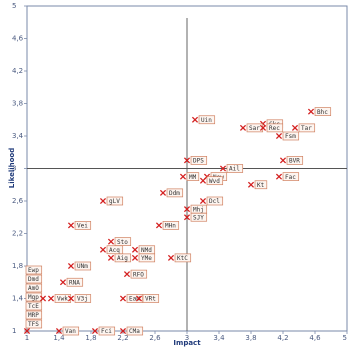  What do you see at coordinates (198, 209) in the screenshot?
I see `point-label-text: Mhj` at bounding box center [198, 209].